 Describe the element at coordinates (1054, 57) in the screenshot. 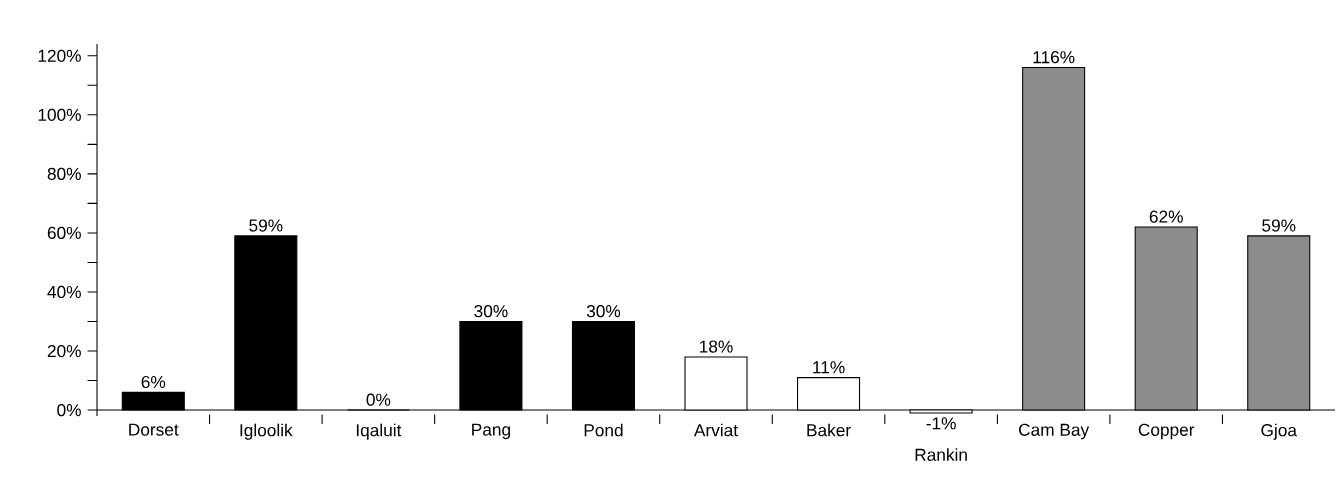

I see `data-label: 116%` at that location.